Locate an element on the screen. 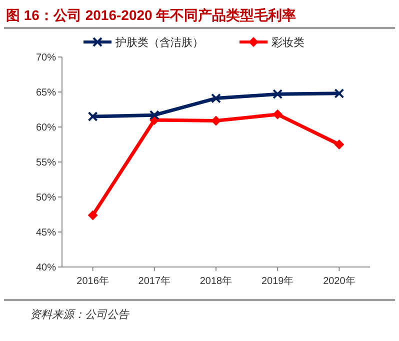 The width and height of the screenshot is (399, 341). y-tick-label: 70% is located at coordinates (46, 58).